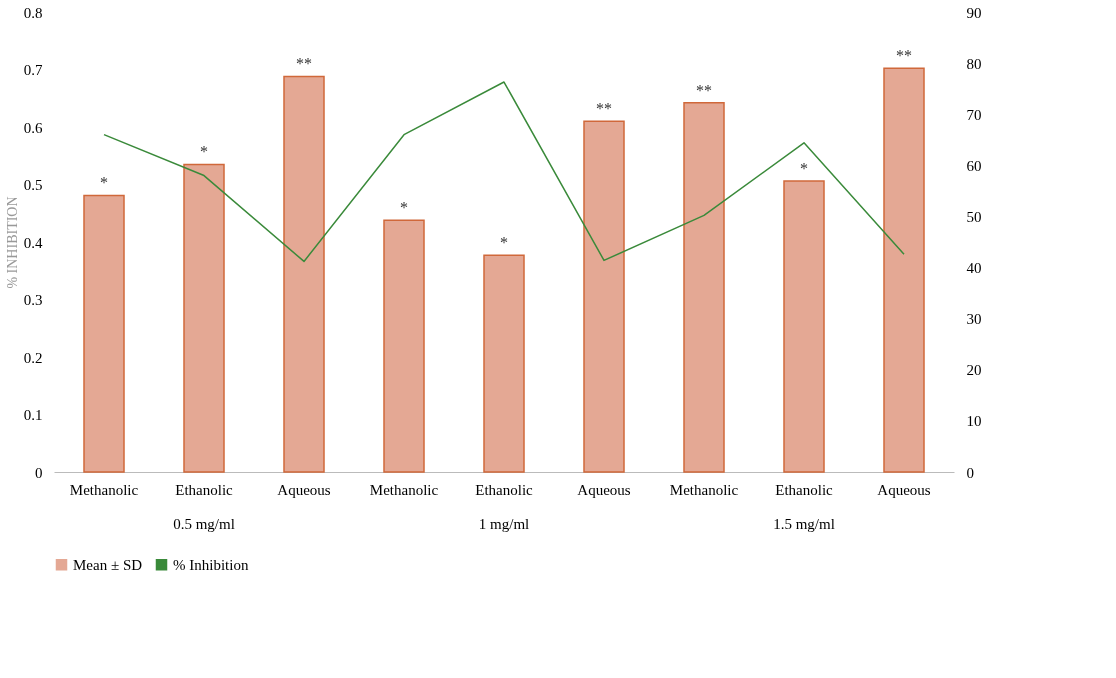  I want to click on y-tick-label: 0.8, so click(33, 12).